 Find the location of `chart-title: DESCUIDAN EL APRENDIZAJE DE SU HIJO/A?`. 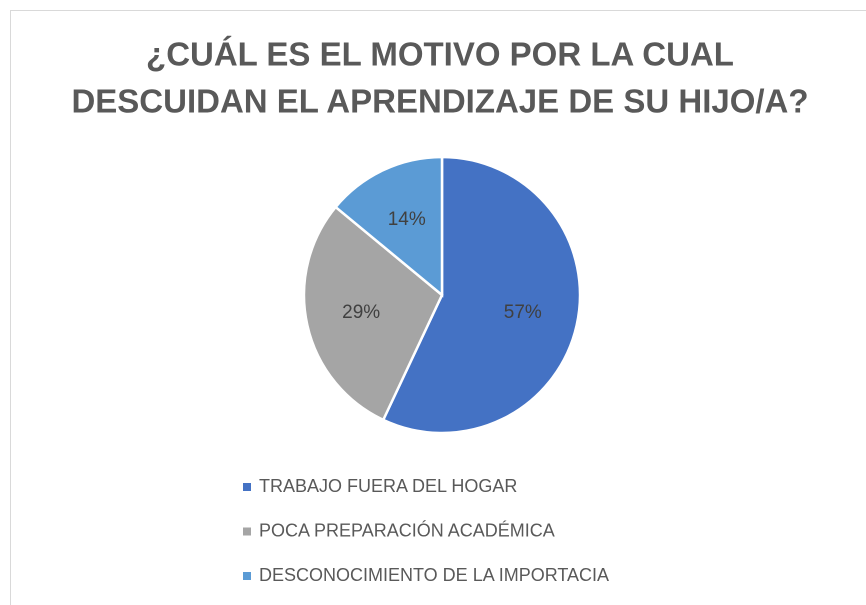

chart-title: DESCUIDAN EL APRENDIZAJE DE SU HIJO/A? is located at coordinates (439, 101).